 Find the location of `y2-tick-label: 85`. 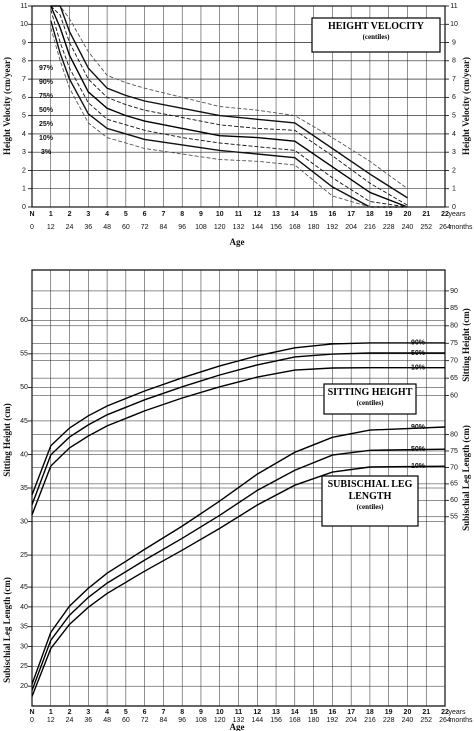

y2-tick-label: 85 is located at coordinates (454, 308).